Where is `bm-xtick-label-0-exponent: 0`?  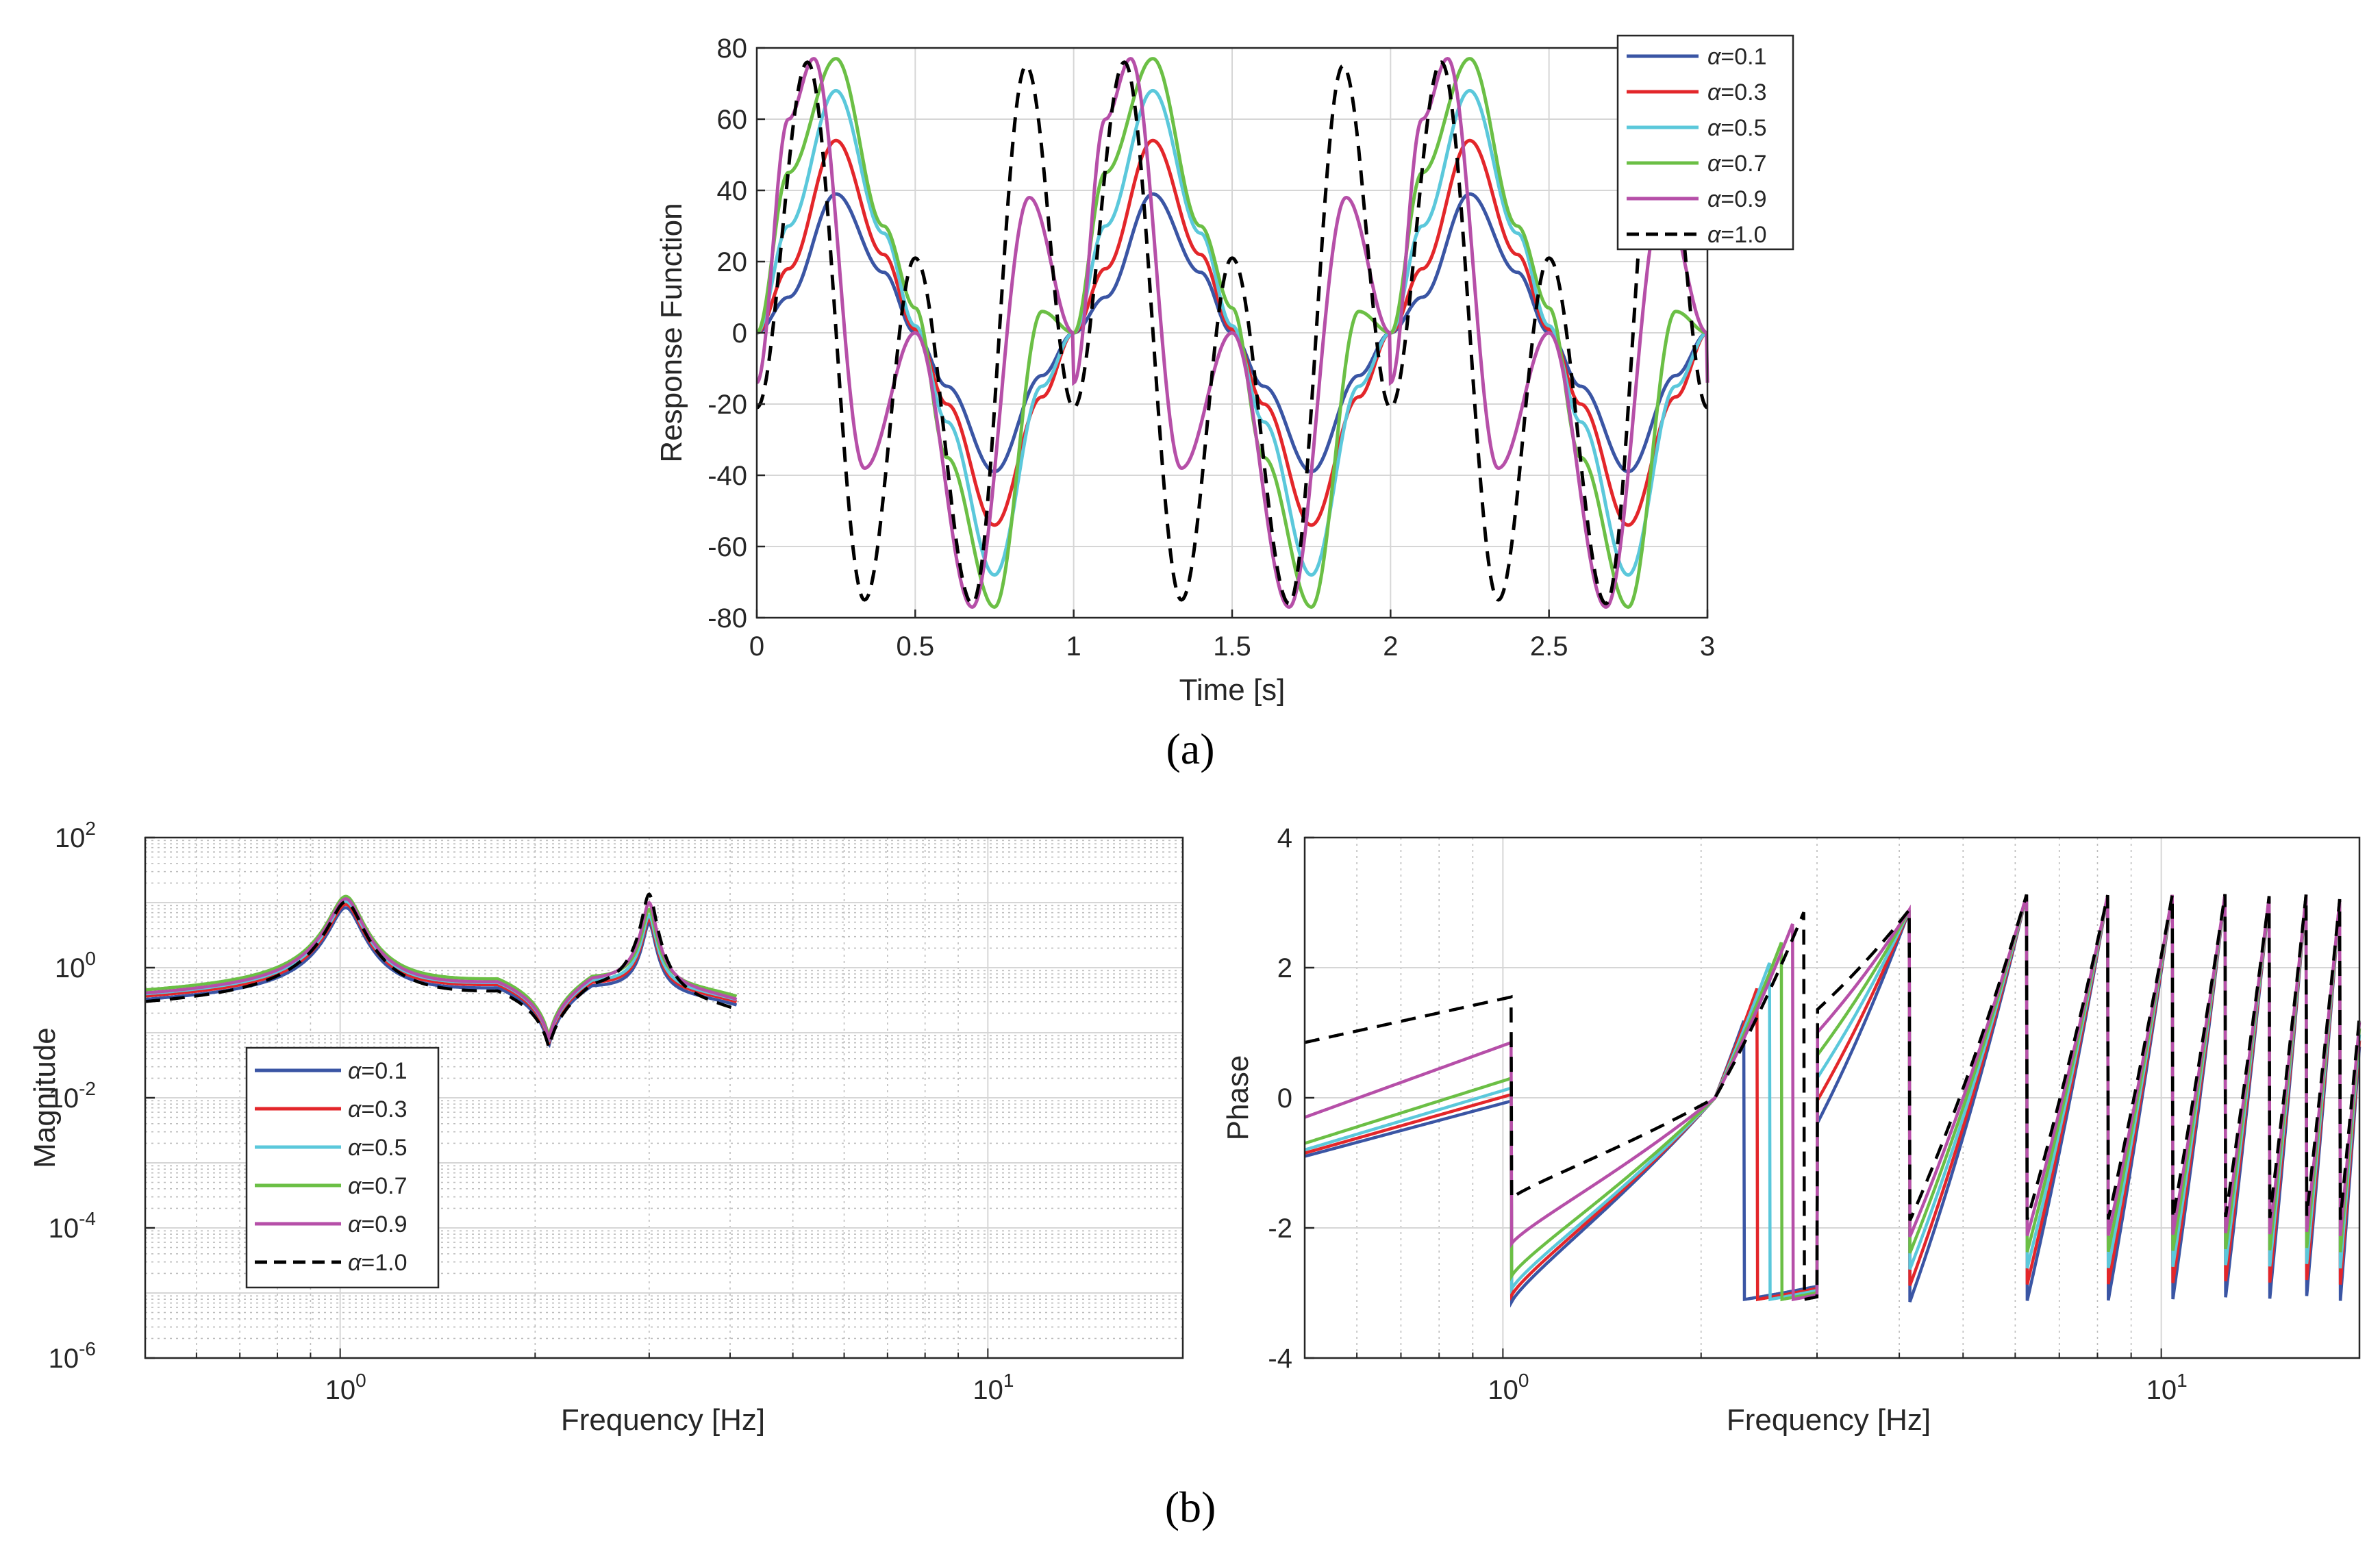 bm-xtick-label-0-exponent: 0 is located at coordinates (360, 1380).